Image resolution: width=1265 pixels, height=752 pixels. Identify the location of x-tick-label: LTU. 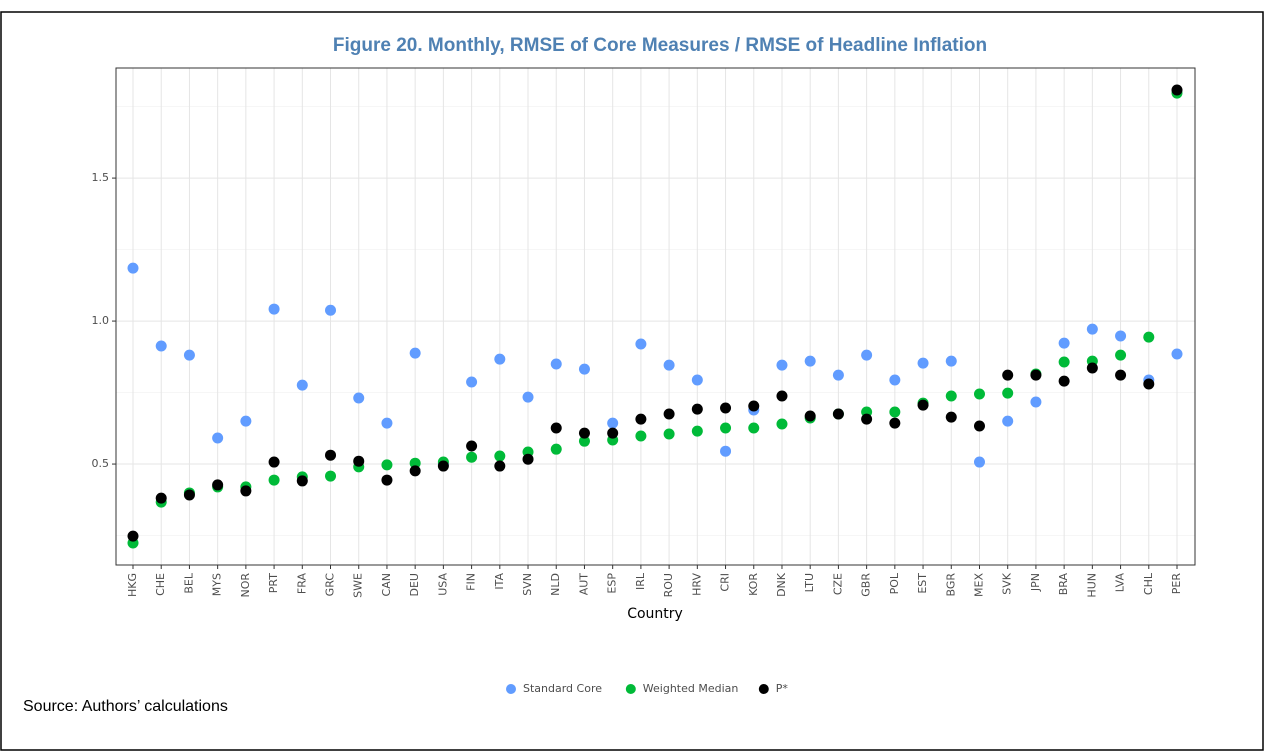
(809, 582).